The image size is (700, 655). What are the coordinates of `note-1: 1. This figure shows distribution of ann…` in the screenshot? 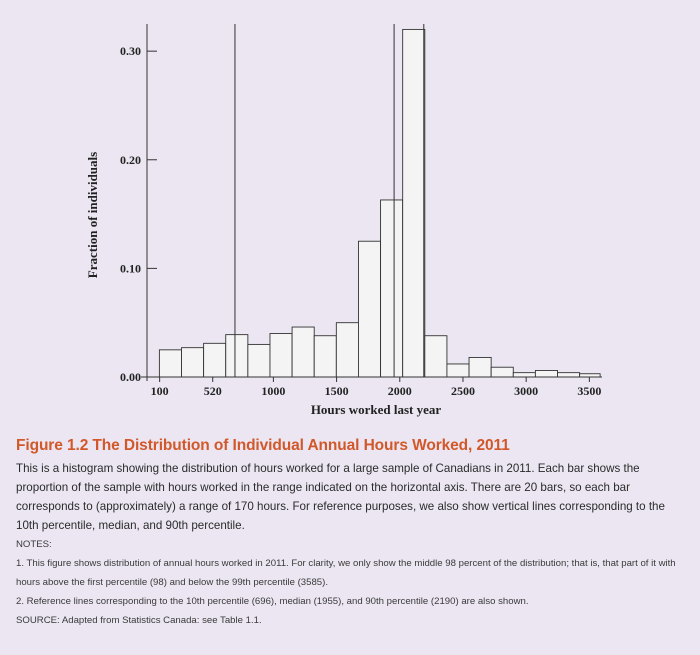 It's located at (346, 573).